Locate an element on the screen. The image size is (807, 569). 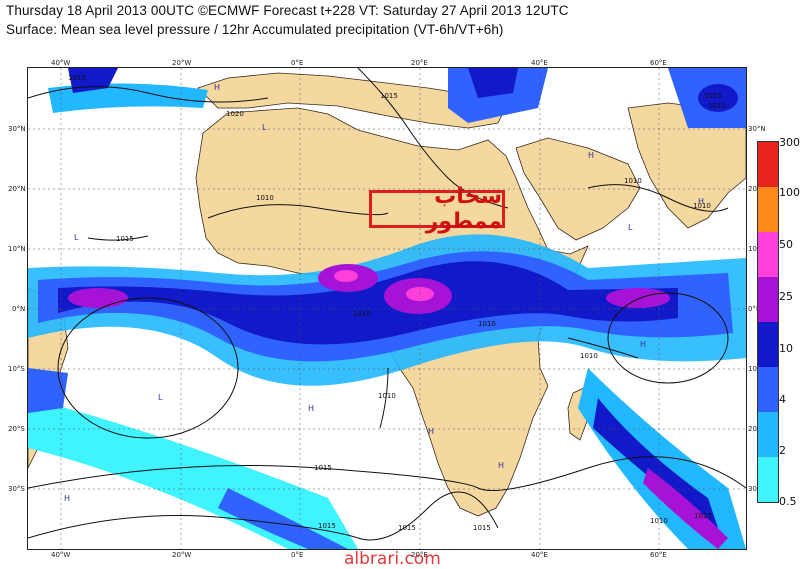
lat-label-left-30n: 30°N is located at coordinates (17, 129).